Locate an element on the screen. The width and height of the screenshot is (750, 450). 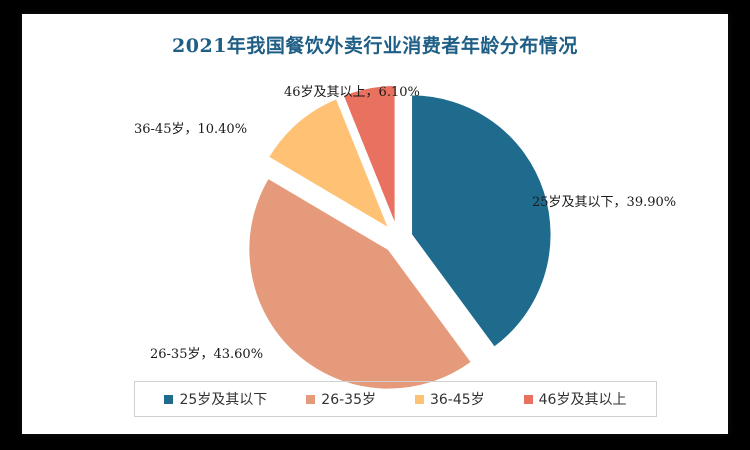
legend-item-36-45: 36-45岁 is located at coordinates (449, 399).